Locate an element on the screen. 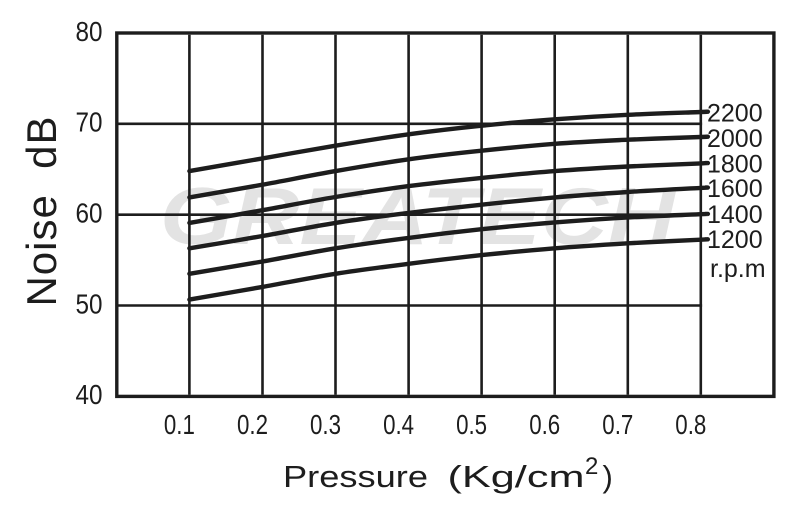 The image size is (800, 507). svg-text: 1400 is located at coordinates (735, 215).